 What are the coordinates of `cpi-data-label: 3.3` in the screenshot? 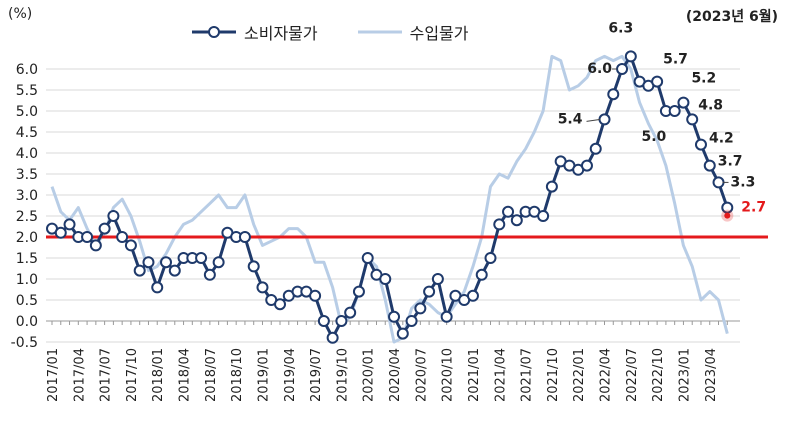 It's located at (743, 182).